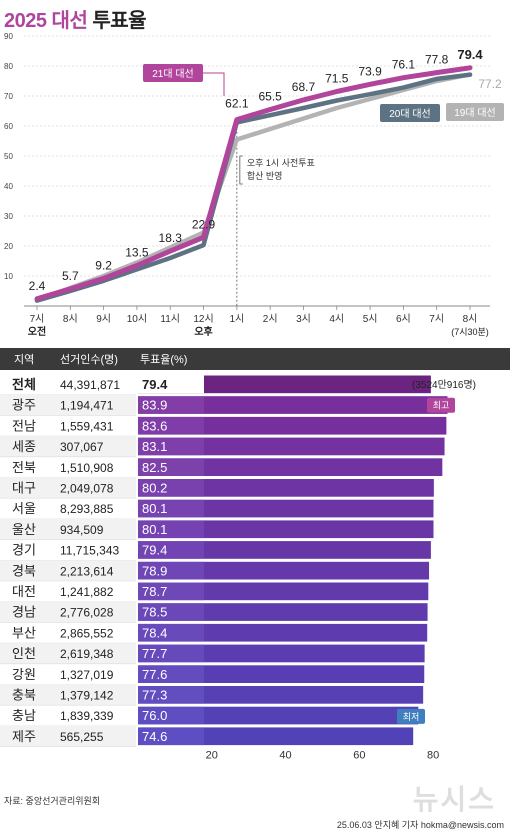 This screenshot has width=510, height=834. Describe the element at coordinates (173, 73) in the screenshot. I see `legend-21-box` at that location.